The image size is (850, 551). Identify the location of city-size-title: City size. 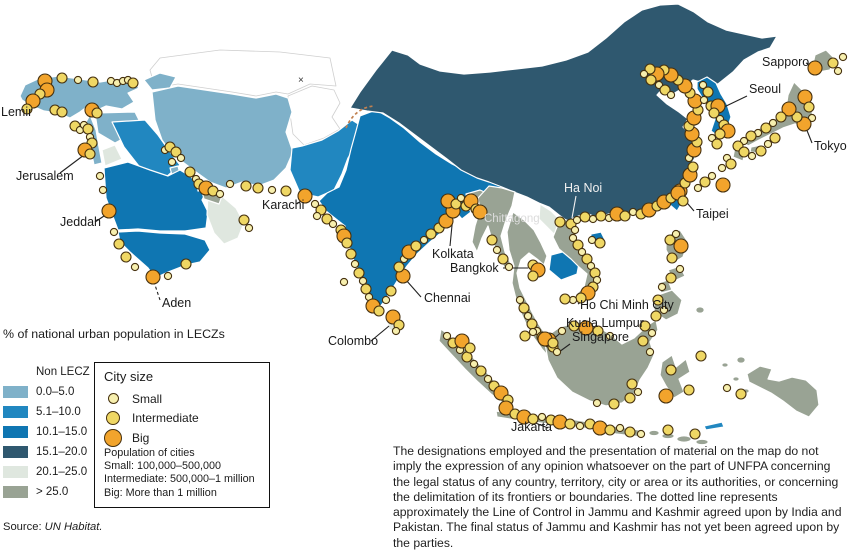
(129, 376).